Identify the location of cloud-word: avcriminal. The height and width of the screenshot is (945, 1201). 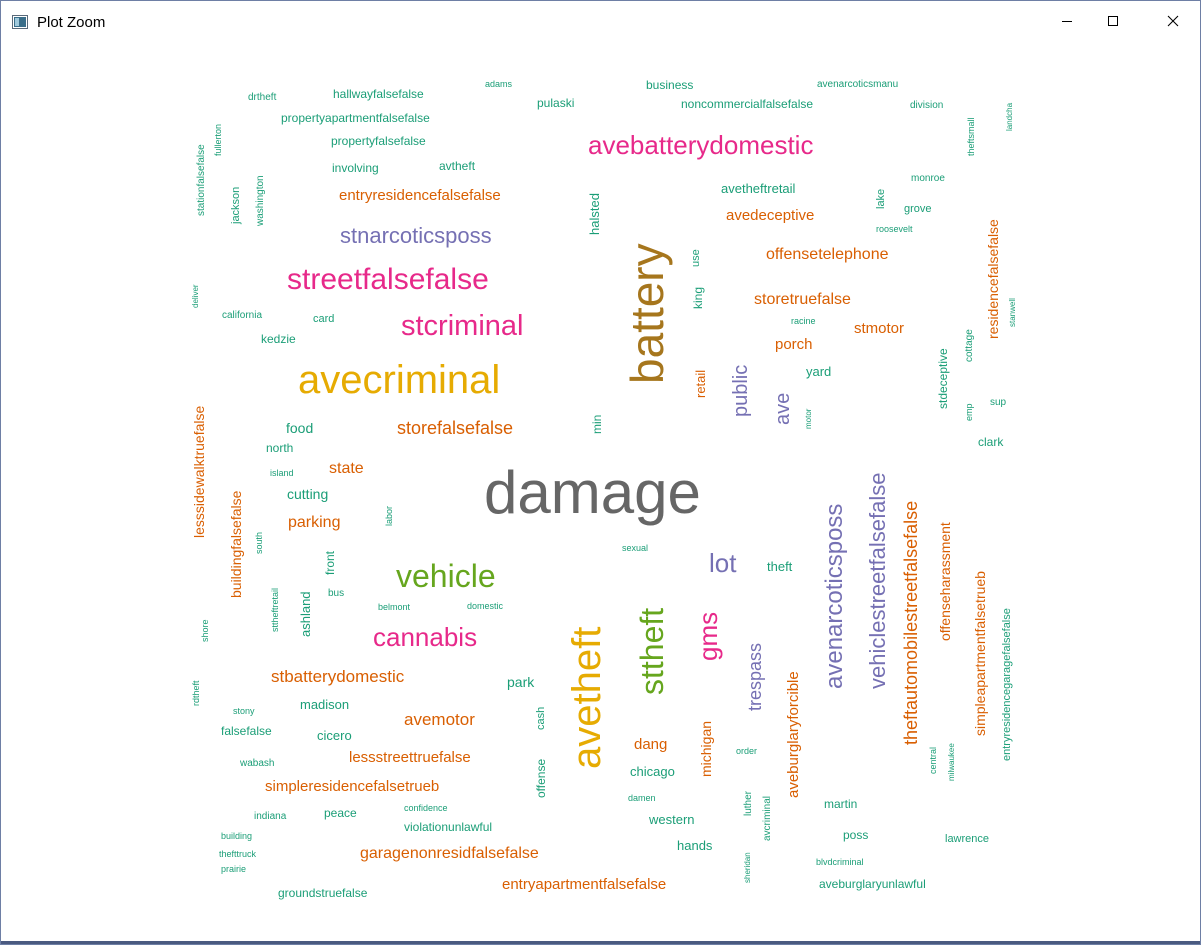
(767, 818).